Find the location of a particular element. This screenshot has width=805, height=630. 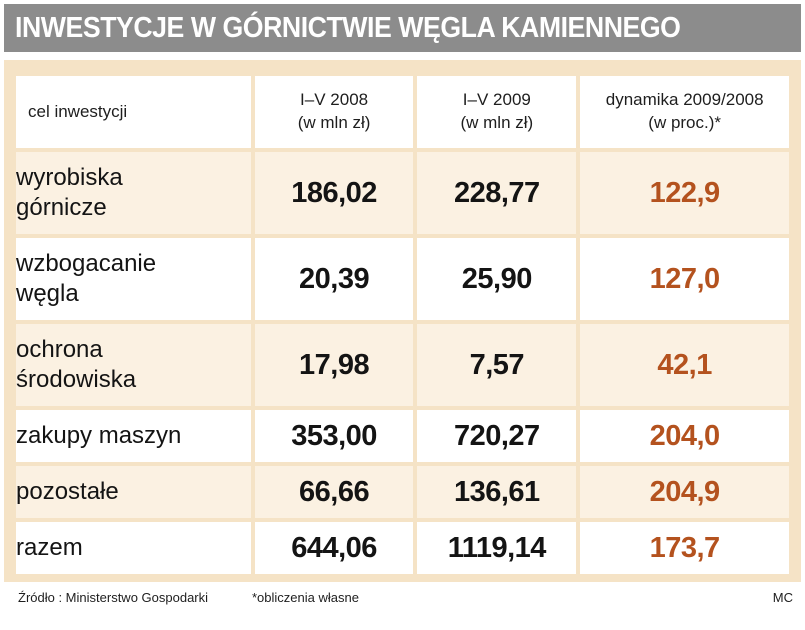

row-label: ochrona środowiska is located at coordinates (135, 367).